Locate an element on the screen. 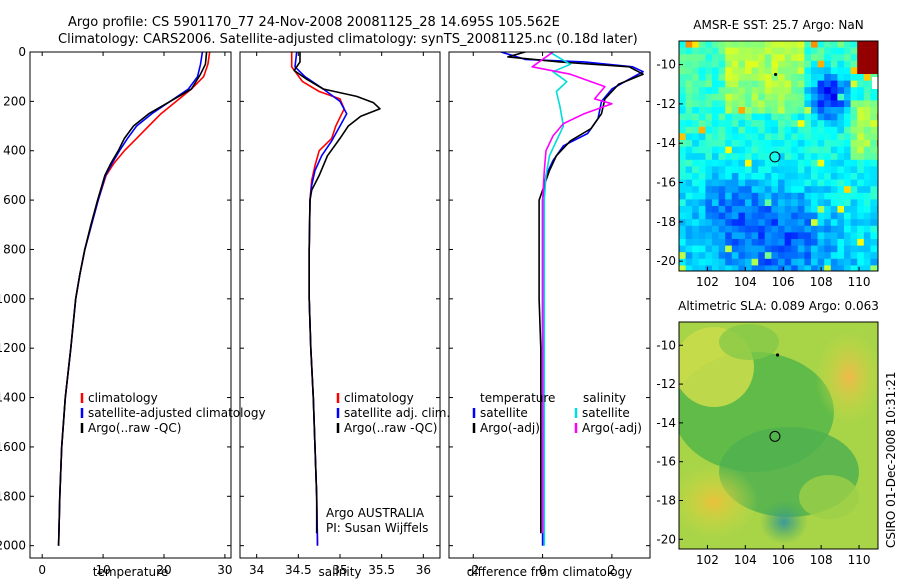  y-tick-label: 1200 is located at coordinates (13, 348).